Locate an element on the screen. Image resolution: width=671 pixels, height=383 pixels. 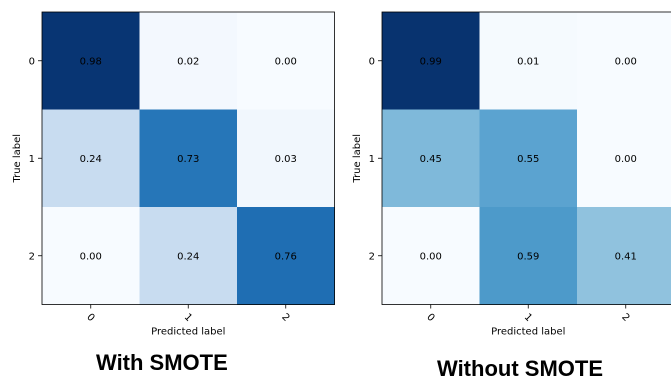
cell-value-label: 0.76 is located at coordinates (286, 256).